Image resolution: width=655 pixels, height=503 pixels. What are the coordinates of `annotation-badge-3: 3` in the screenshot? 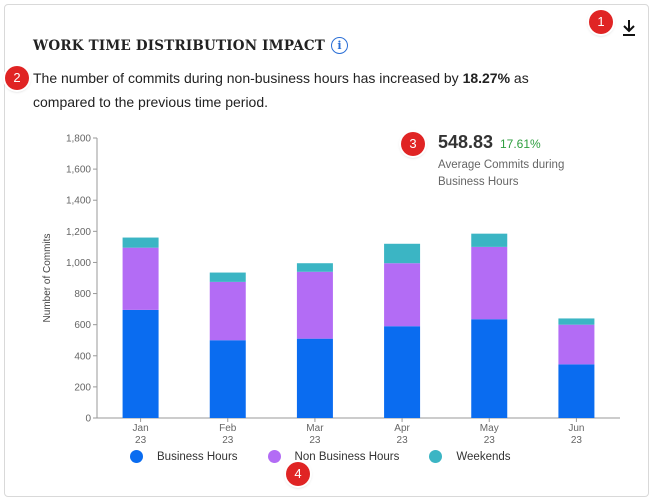 It's located at (413, 144).